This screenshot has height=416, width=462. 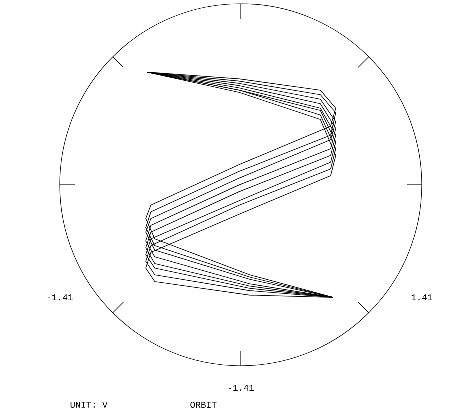 What do you see at coordinates (241, 388) in the screenshot?
I see `text: -1.41` at bounding box center [241, 388].